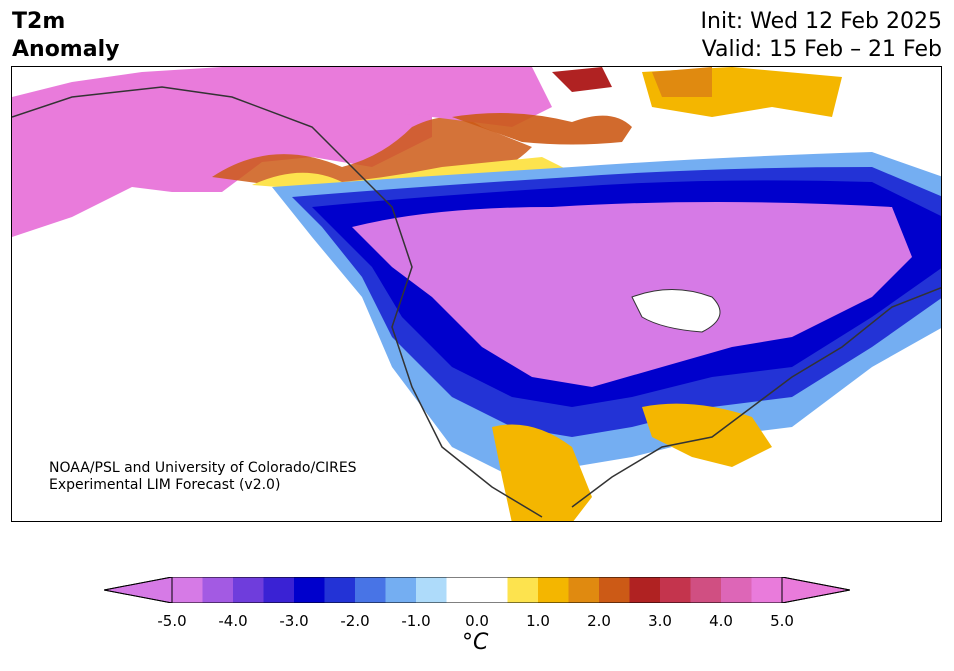 The height and width of the screenshot is (671, 954). What do you see at coordinates (682, 82) in the screenshot?
I see `arctic-orange-patch` at bounding box center [682, 82].